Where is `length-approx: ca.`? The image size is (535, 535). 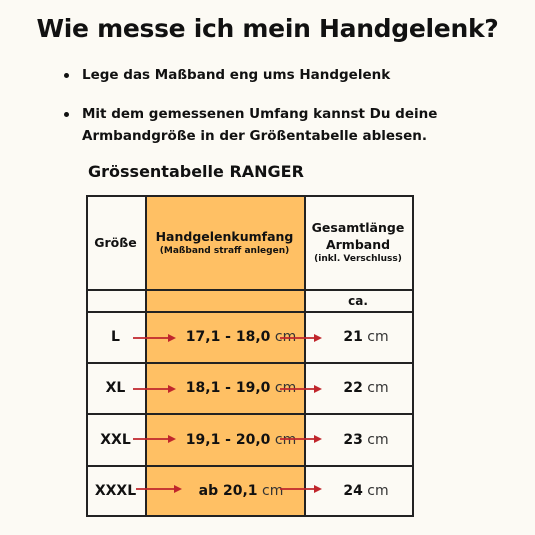
length-approx: ca. is located at coordinates (358, 300).